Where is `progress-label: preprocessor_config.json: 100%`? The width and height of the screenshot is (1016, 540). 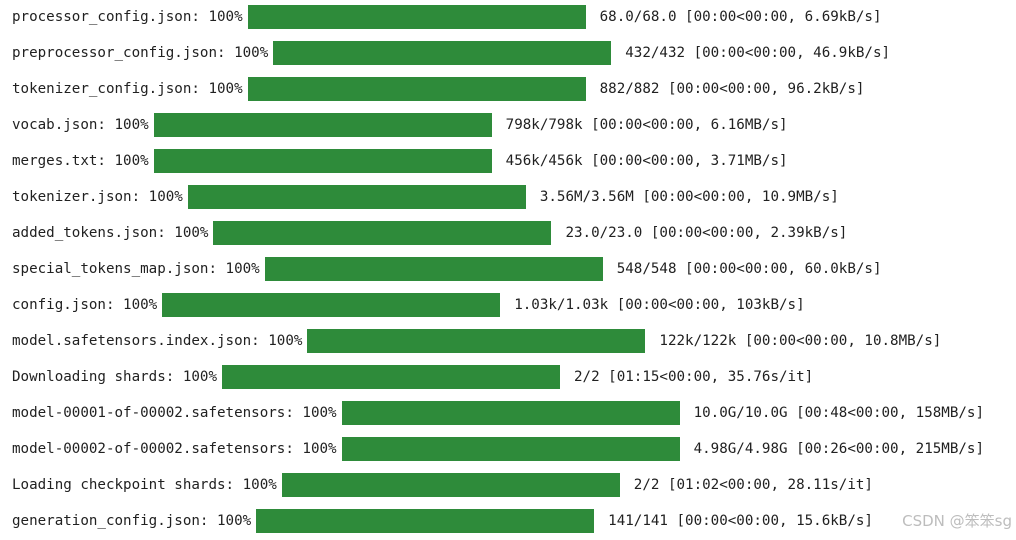
progress-label: preprocessor_config.json: 100% is located at coordinates (140, 53).